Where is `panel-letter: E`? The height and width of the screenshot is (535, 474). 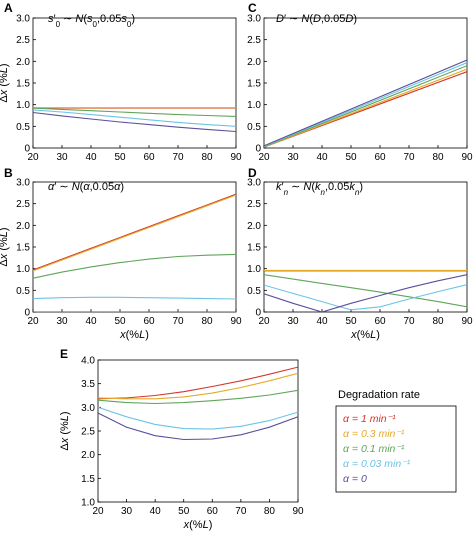 panel-letter: E is located at coordinates (64, 354).